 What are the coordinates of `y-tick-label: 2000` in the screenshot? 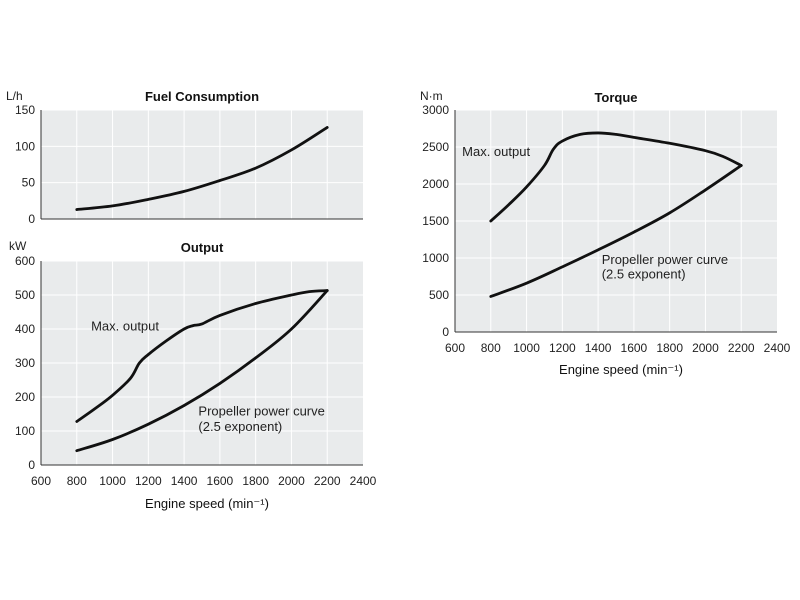 It's located at (435, 184).